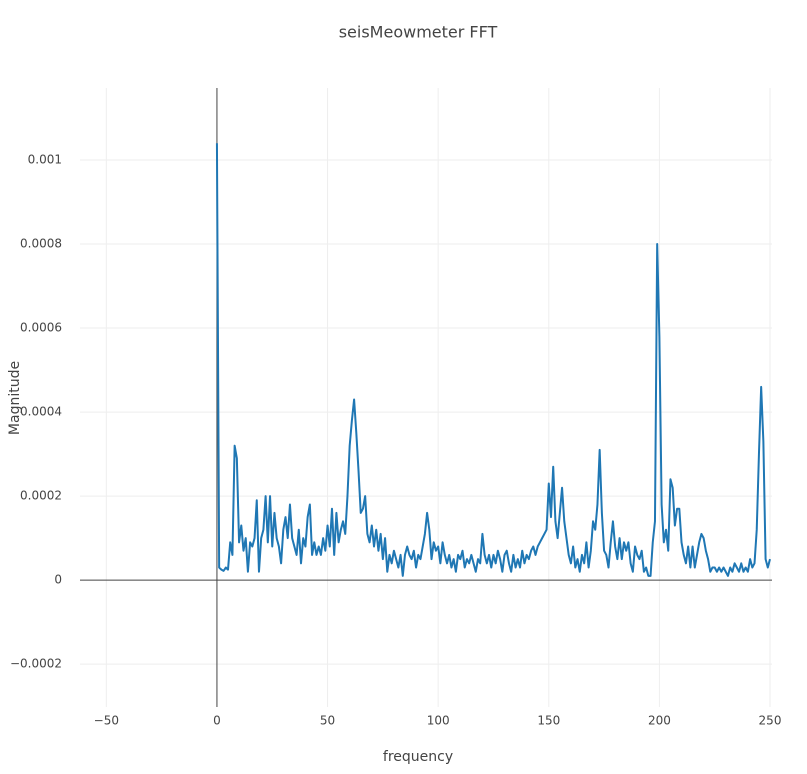 Image resolution: width=807 pixels, height=774 pixels. I want to click on y-tick-label: 0.001, so click(45, 160).